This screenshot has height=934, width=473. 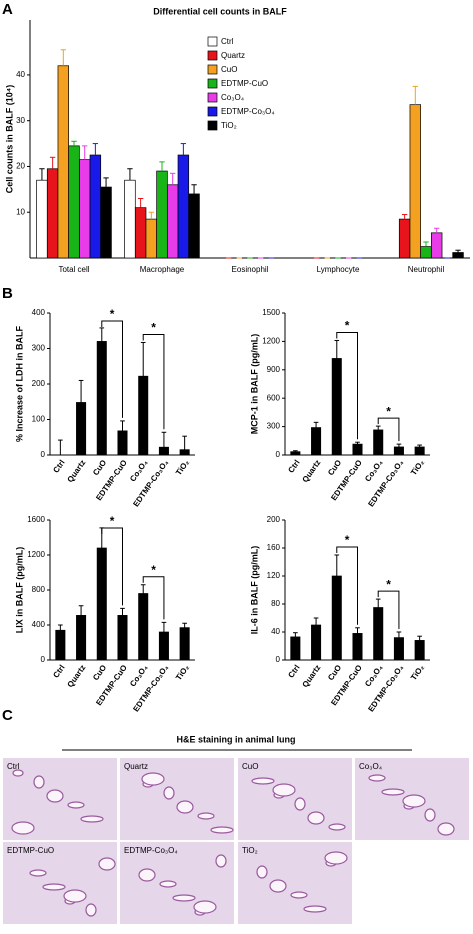 What do you see at coordinates (73, 269) in the screenshot?
I see `x-tick-label: Total cell` at bounding box center [73, 269].